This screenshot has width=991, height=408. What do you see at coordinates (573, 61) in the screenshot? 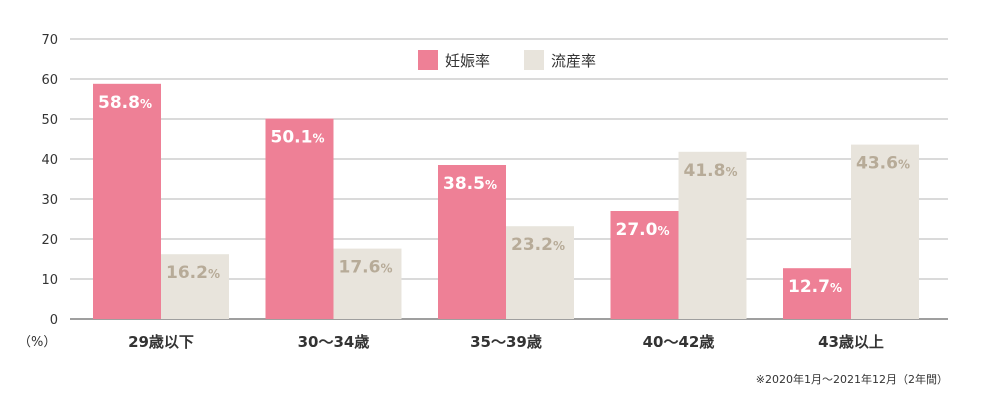
I see `legend-label: 流産率` at bounding box center [573, 61].